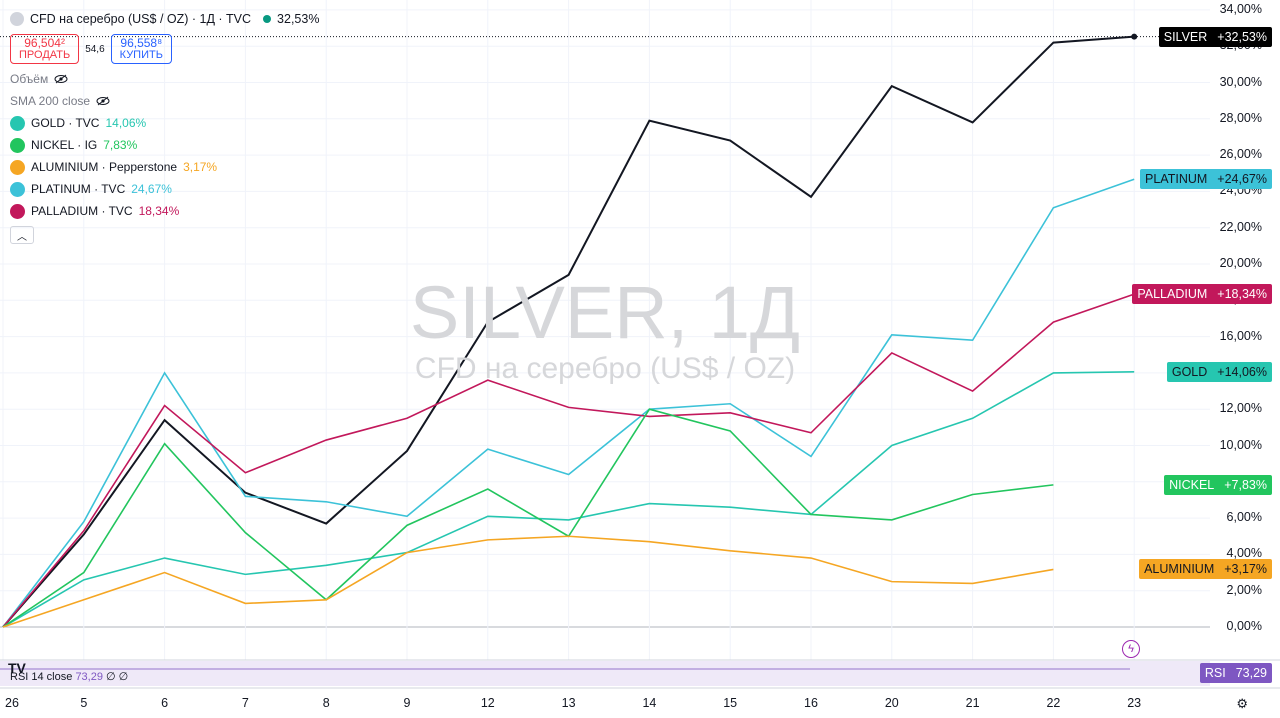 The height and width of the screenshot is (718, 1280). What do you see at coordinates (891, 703) in the screenshot?
I see `x-tick-label: 20` at bounding box center [891, 703].